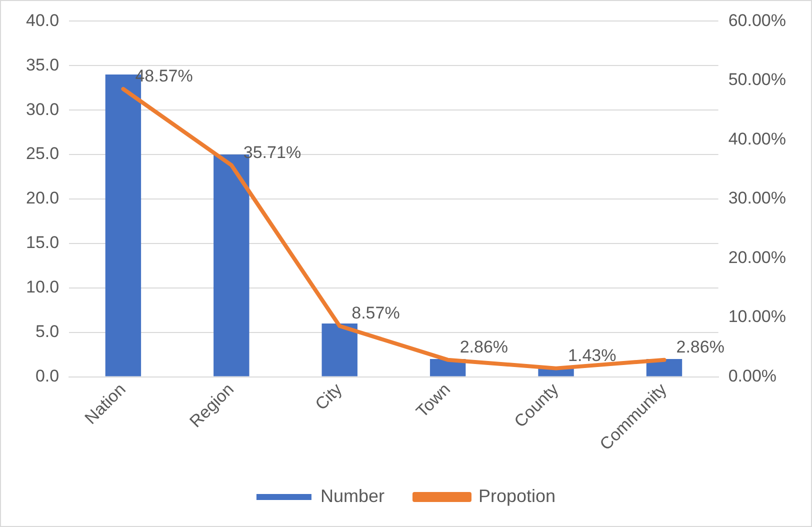 This screenshot has height=527, width=812. I want to click on y2-tick-label: 0.00%, so click(752, 376).